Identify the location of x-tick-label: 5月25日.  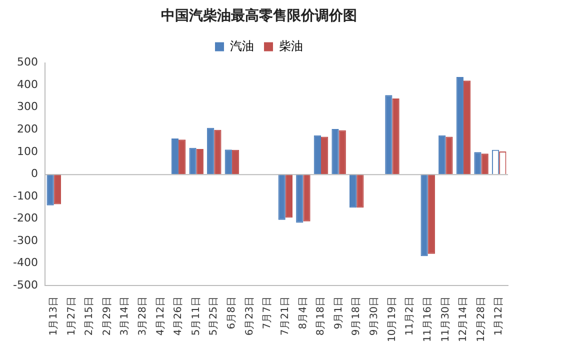
(214, 316).